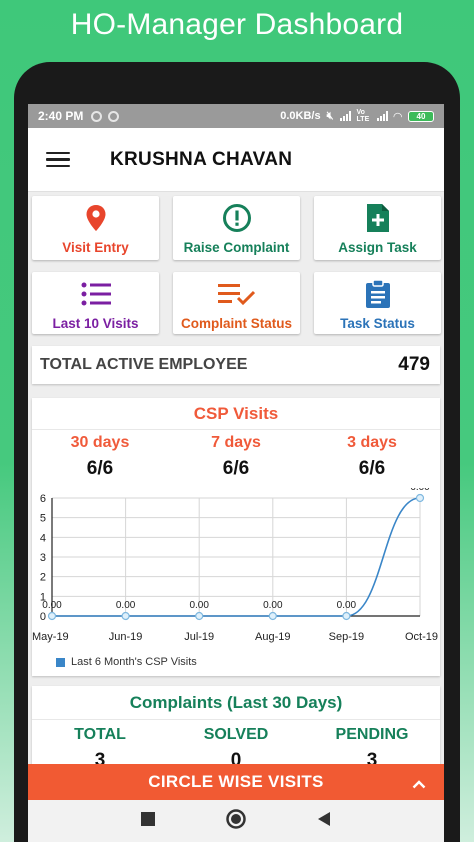 The height and width of the screenshot is (842, 474). What do you see at coordinates (96, 218) in the screenshot?
I see `map-pin-icon` at bounding box center [96, 218].